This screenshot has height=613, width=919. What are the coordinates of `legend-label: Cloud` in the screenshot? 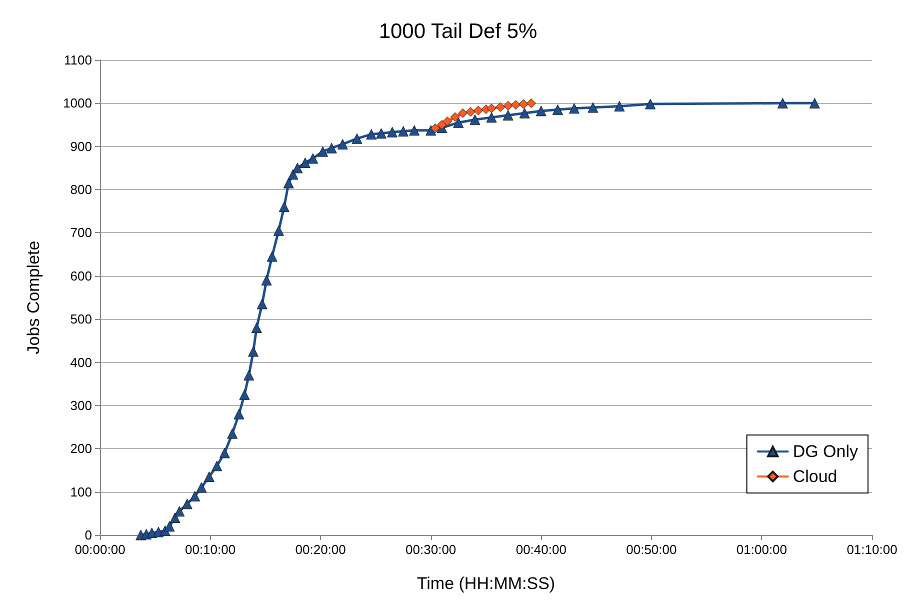 It's located at (815, 476).